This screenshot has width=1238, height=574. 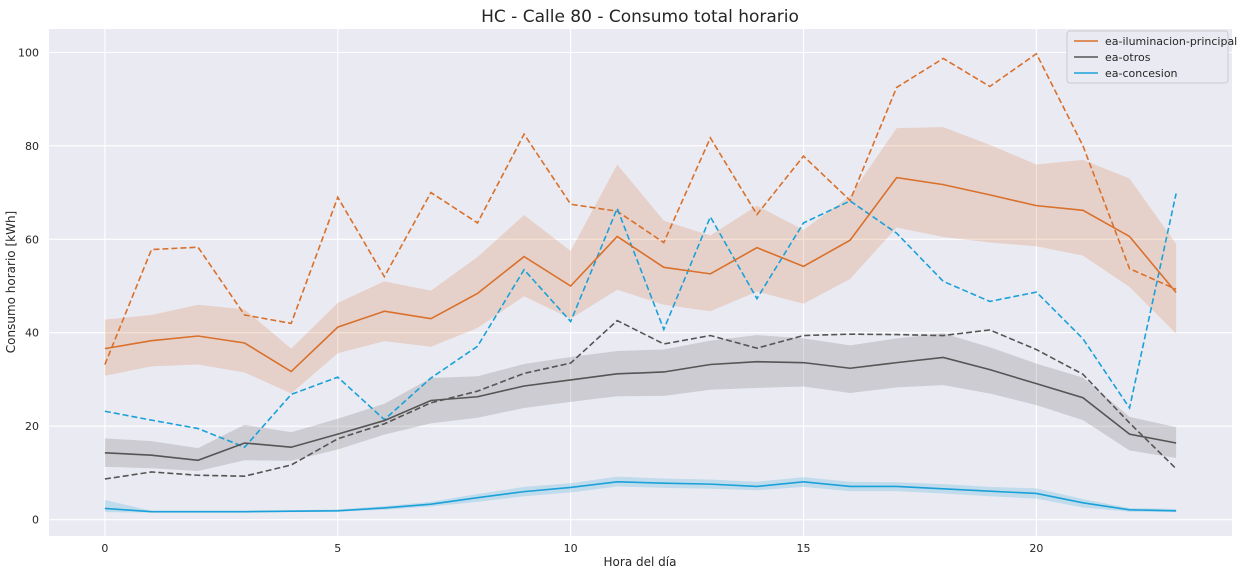 I want to click on y-tick-label: 80, so click(x=32, y=146).